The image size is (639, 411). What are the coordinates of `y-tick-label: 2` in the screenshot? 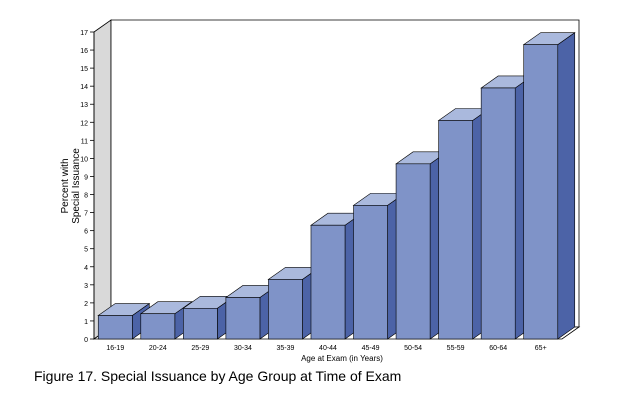 It's located at (86, 304).